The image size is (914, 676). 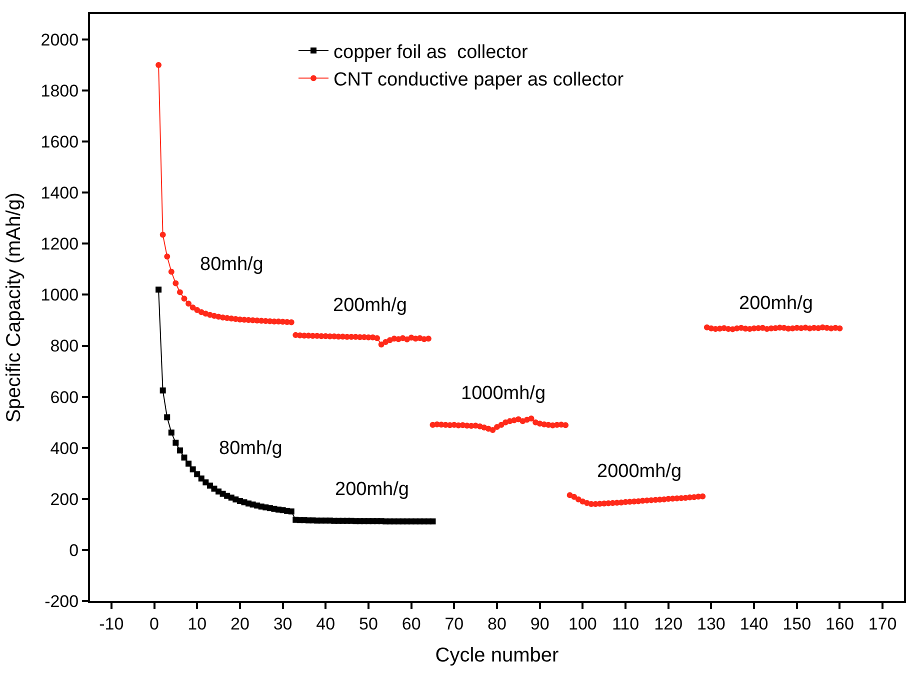 I want to click on x-tick-label: 20, so click(x=240, y=624).